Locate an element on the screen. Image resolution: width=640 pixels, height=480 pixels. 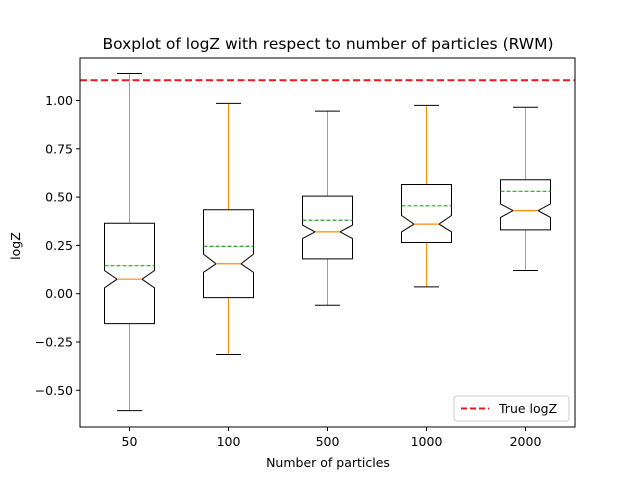
y-axis-label: logZ is located at coordinates (15, 246).